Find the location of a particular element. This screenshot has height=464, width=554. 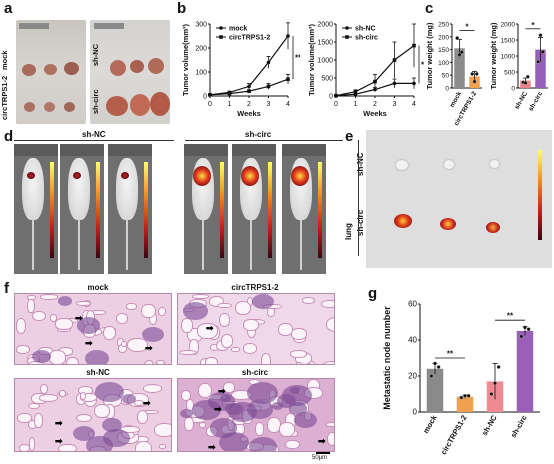

x-tick-label: 4 is located at coordinates (288, 104).